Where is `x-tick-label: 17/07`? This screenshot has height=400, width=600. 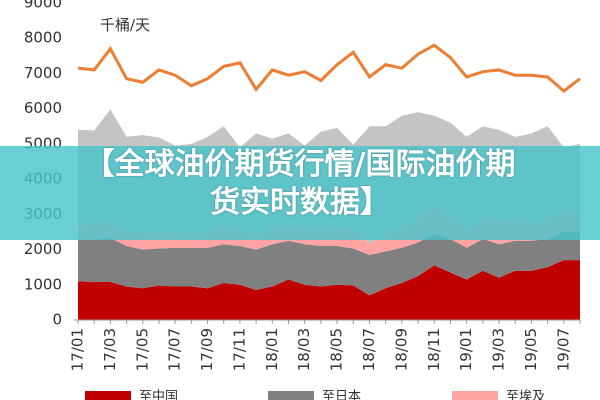 x-tick-label: 17/07 is located at coordinates (175, 349).